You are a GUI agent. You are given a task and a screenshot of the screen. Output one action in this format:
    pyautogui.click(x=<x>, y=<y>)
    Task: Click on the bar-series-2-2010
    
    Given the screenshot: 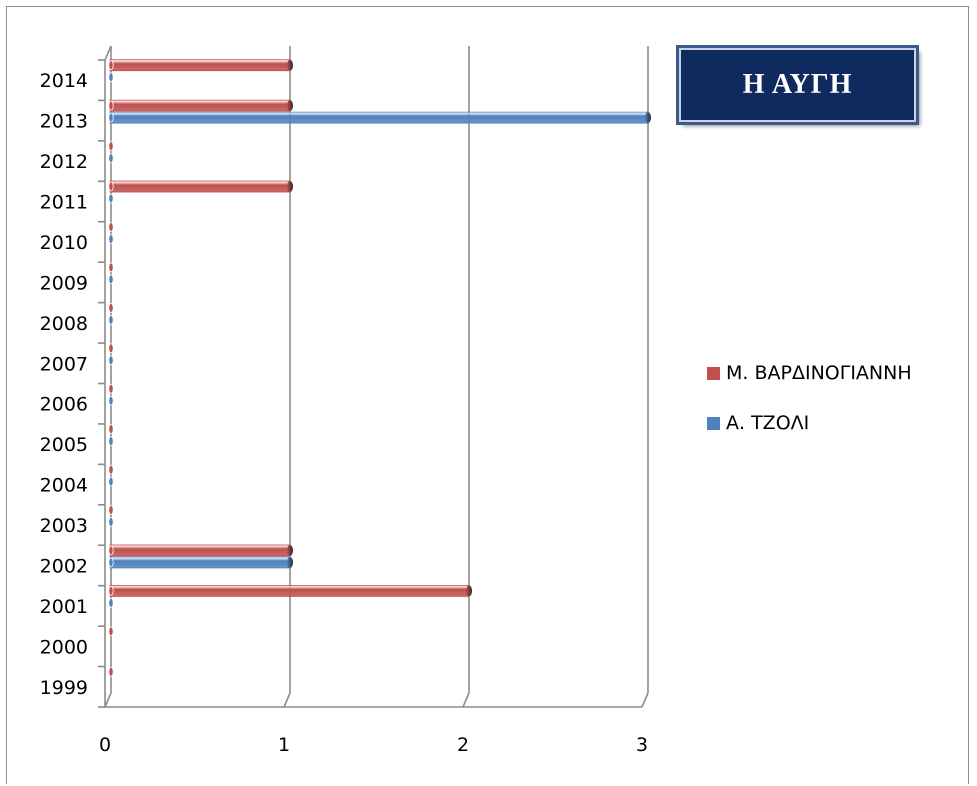 What is the action you would take?
    pyautogui.click(x=111, y=239)
    